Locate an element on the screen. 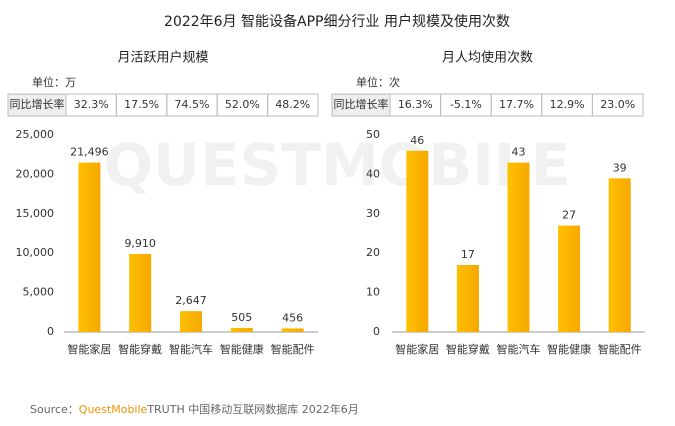 The height and width of the screenshot is (426, 675). growth-value: -5.1% is located at coordinates (466, 104).